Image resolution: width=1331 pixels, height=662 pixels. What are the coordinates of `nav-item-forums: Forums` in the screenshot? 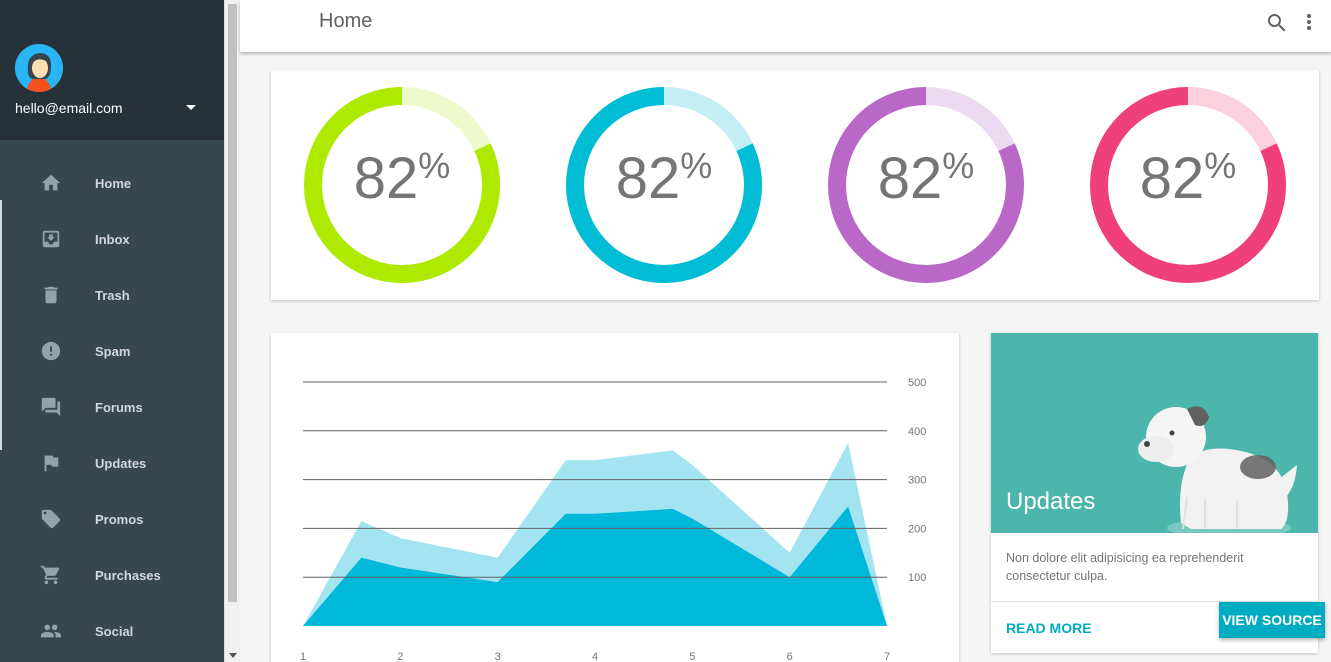 It's located at (112, 408).